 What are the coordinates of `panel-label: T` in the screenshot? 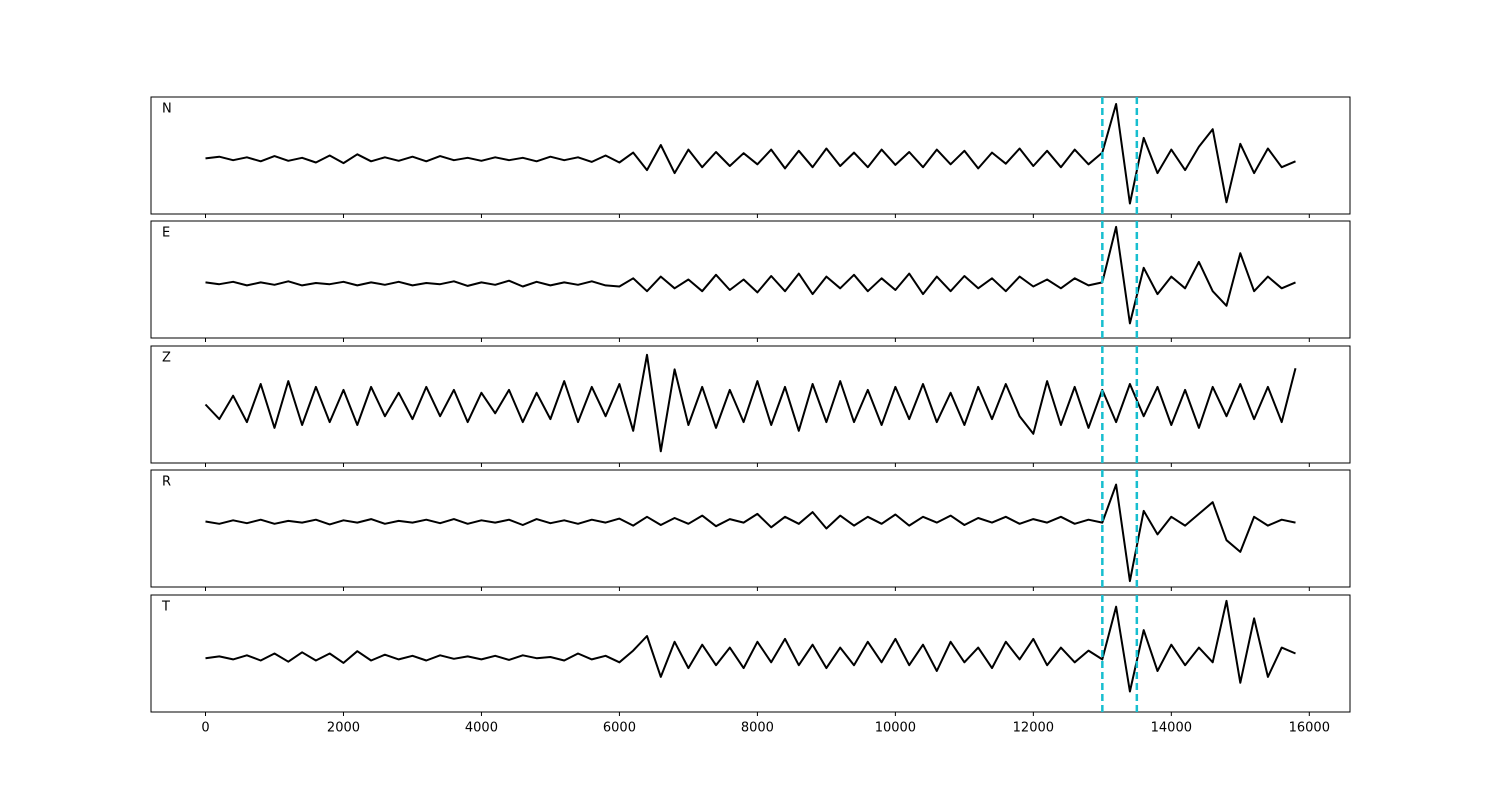 It's located at (165, 607).